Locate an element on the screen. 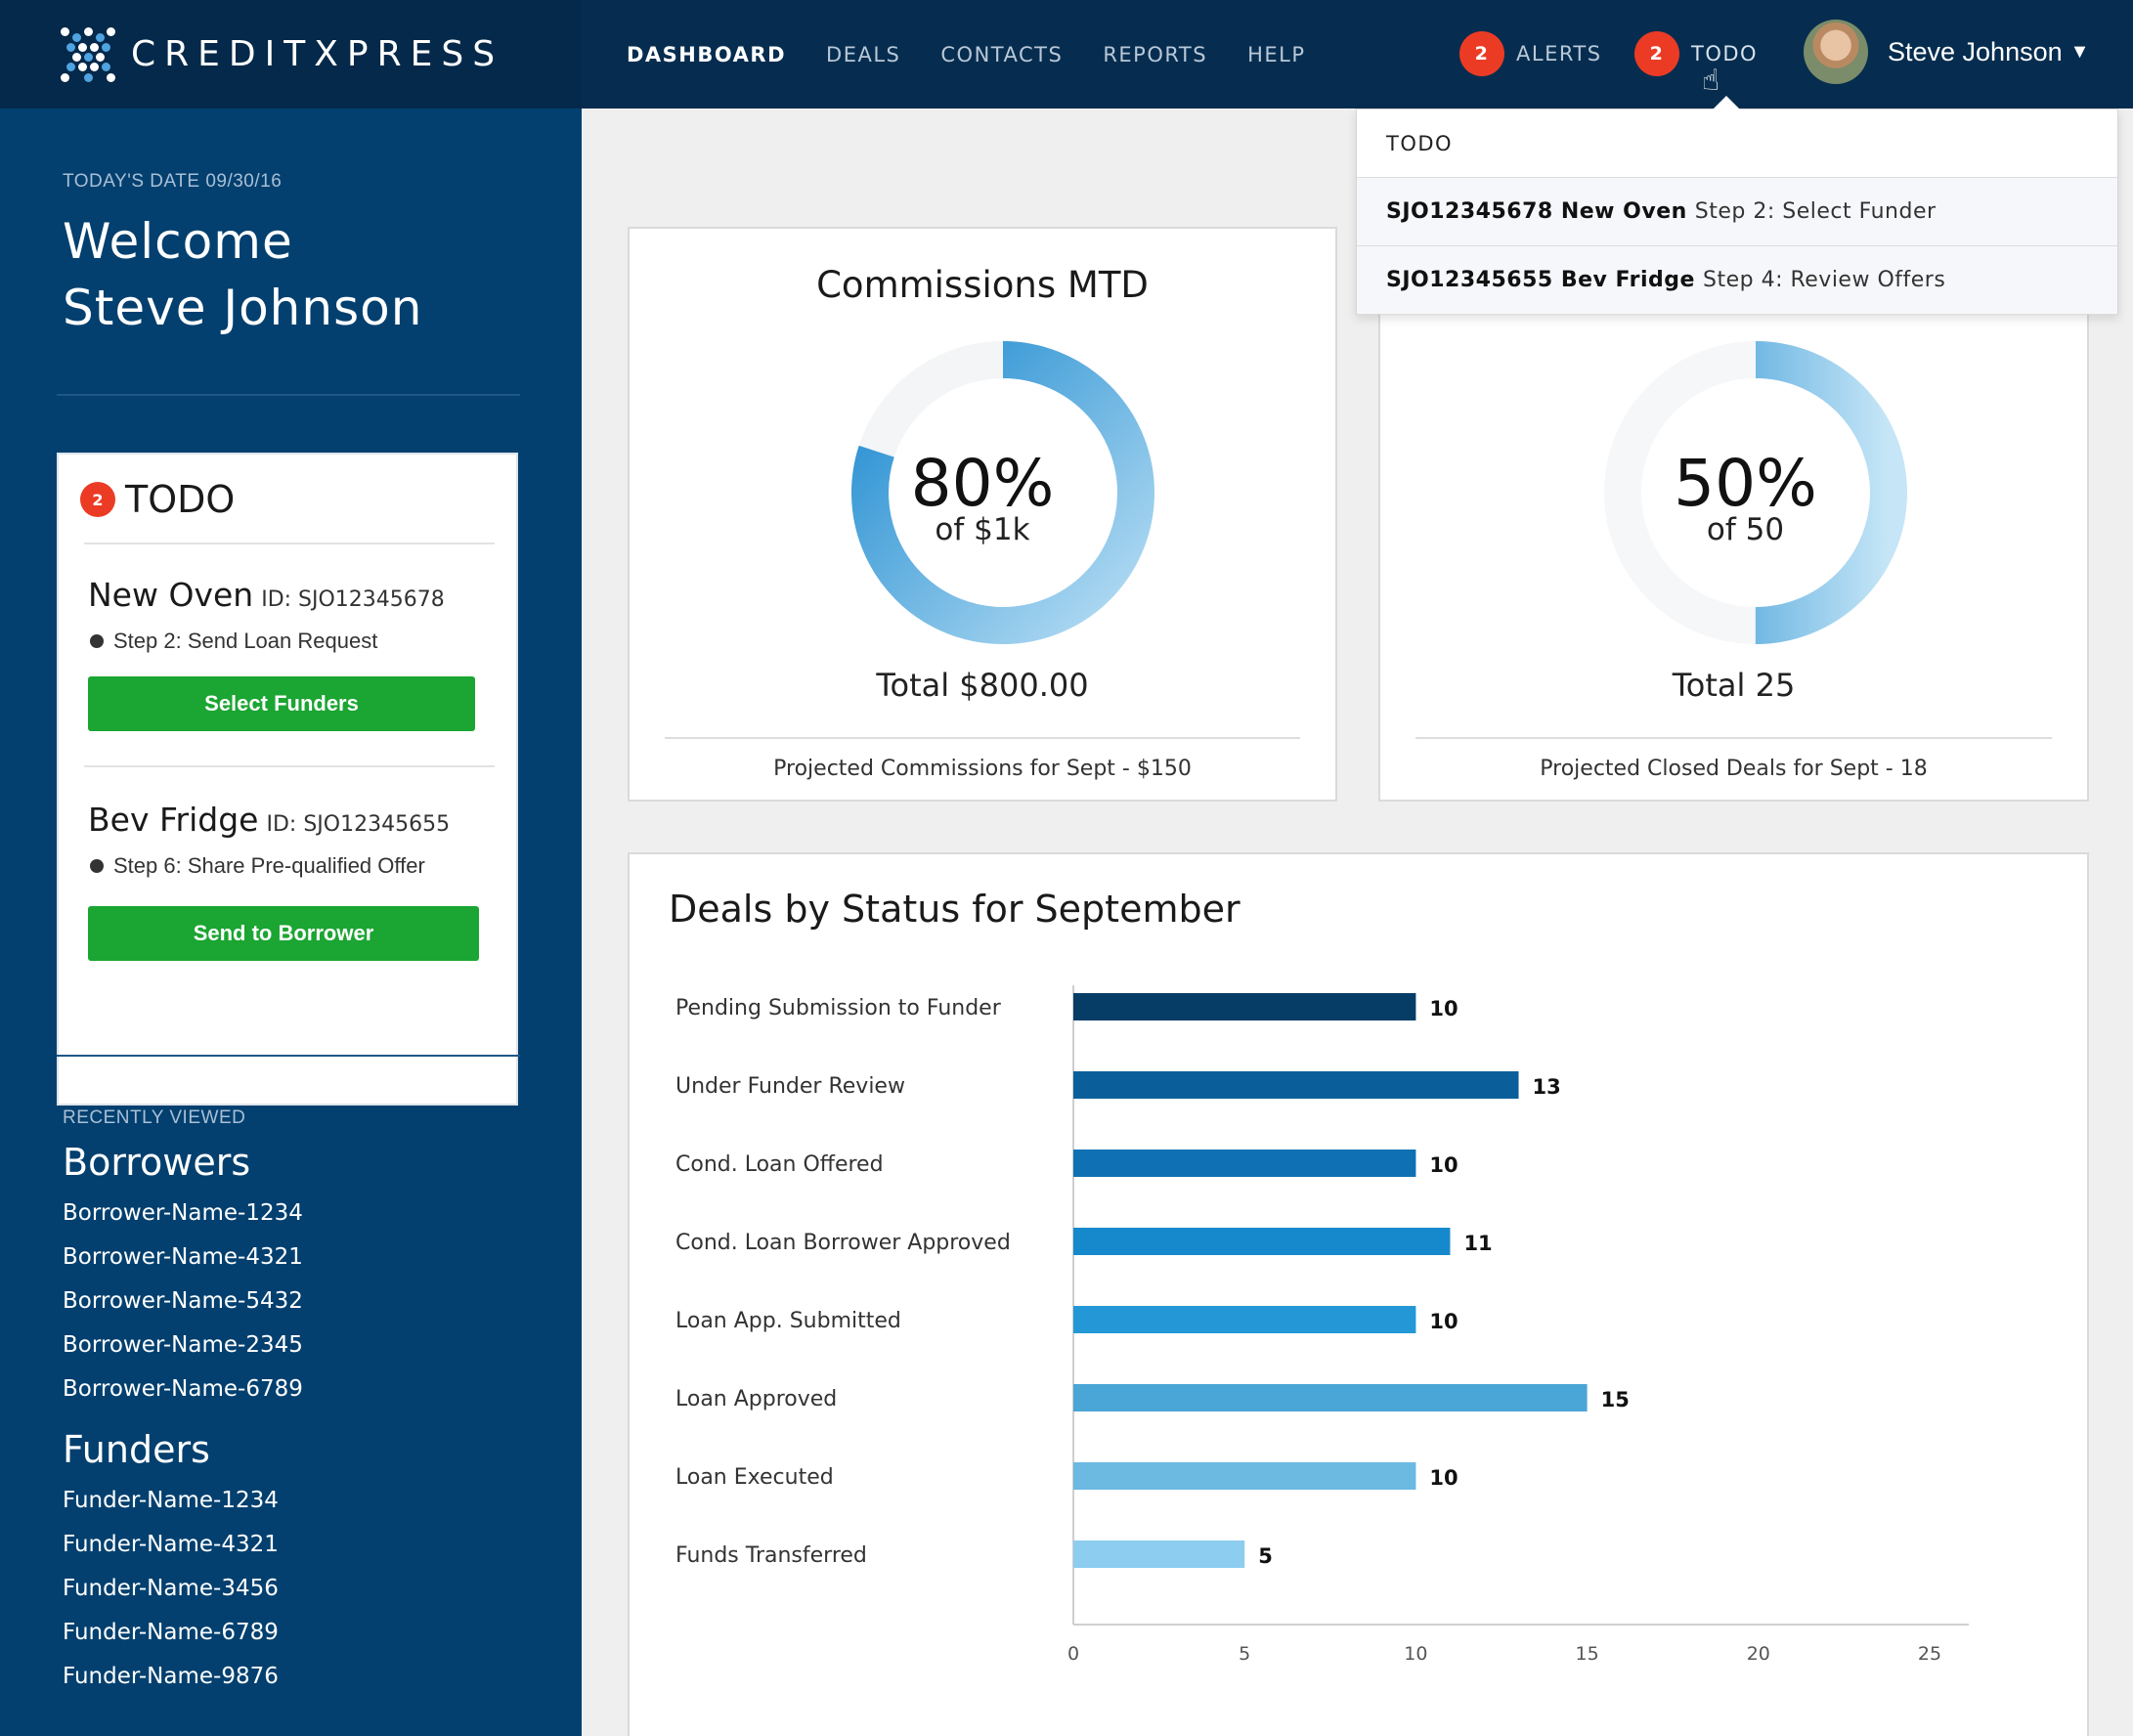  commissions-projected: Projected Commissions for Sept - $150 is located at coordinates (982, 769).